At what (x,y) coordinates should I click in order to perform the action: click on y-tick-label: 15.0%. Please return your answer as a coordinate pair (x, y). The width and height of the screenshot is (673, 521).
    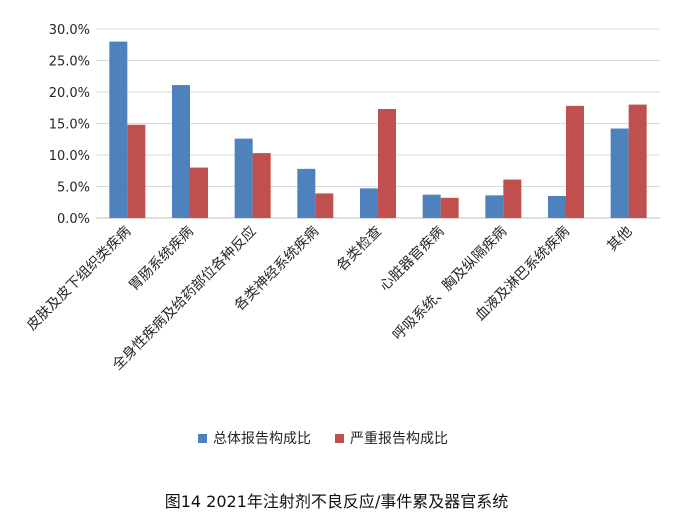
    Looking at the image, I should click on (69, 125).